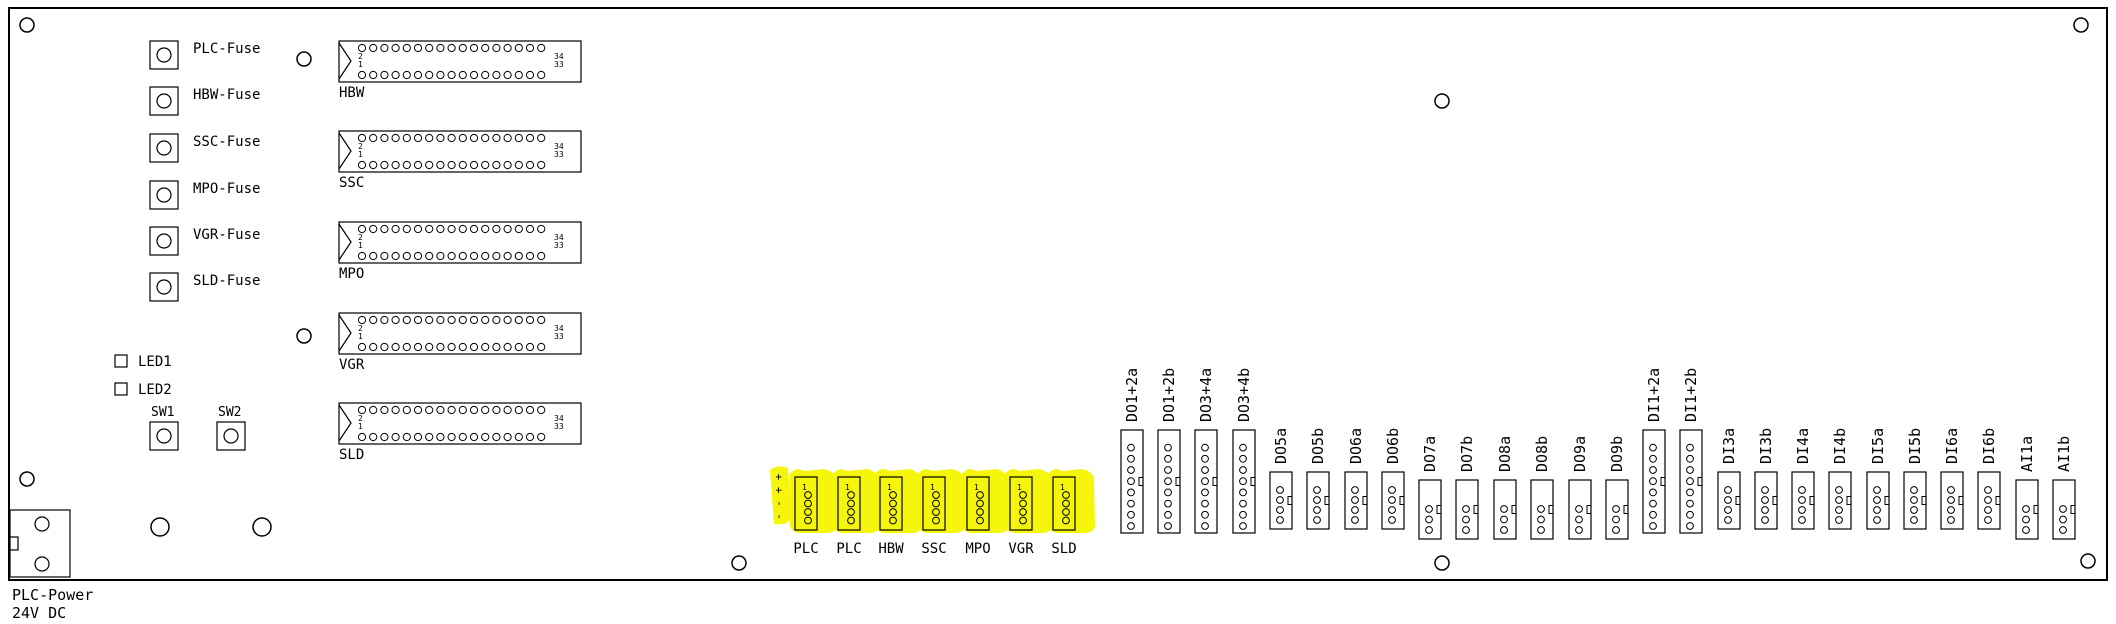  What do you see at coordinates (1729, 479) in the screenshot?
I see `io-connector-di3a: DI3a` at bounding box center [1729, 479].